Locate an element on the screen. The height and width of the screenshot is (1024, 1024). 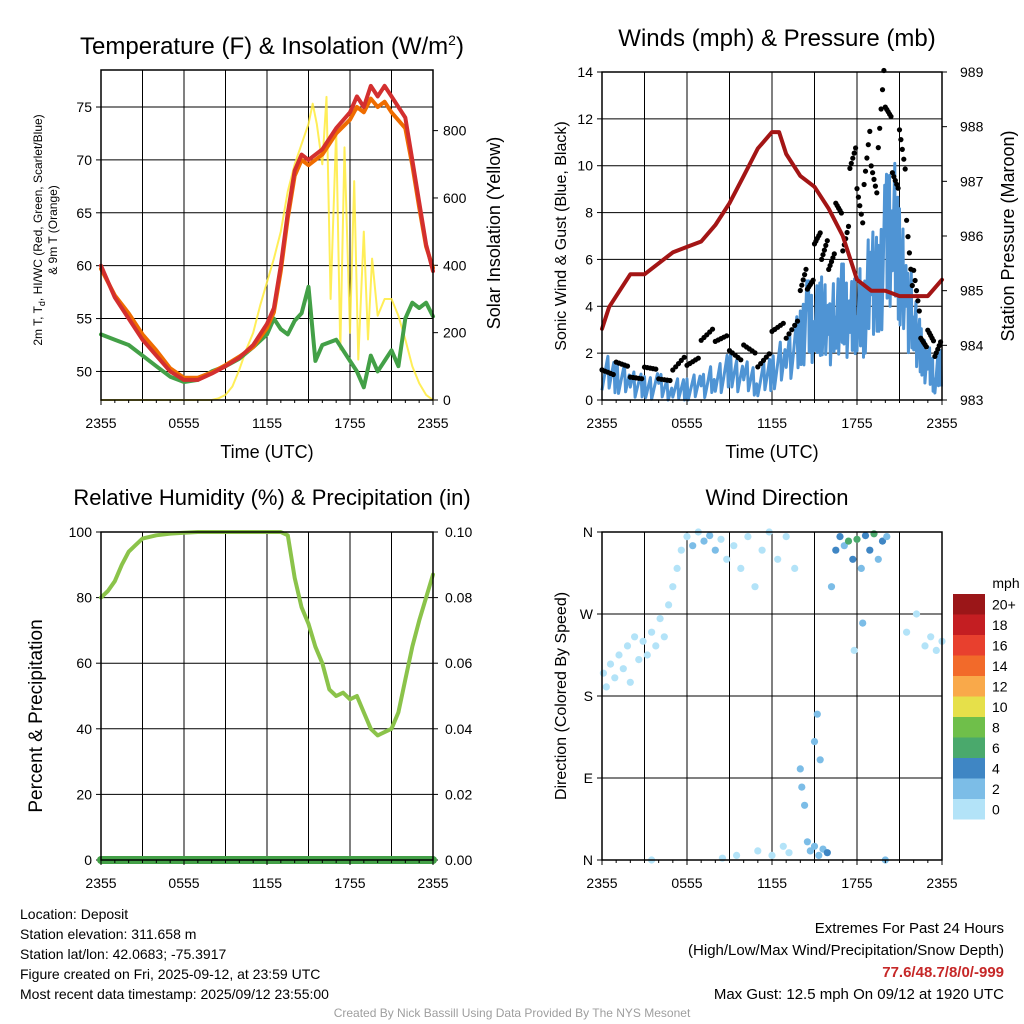
x-axis-label: Time (UTC) is located at coordinates (771, 452).